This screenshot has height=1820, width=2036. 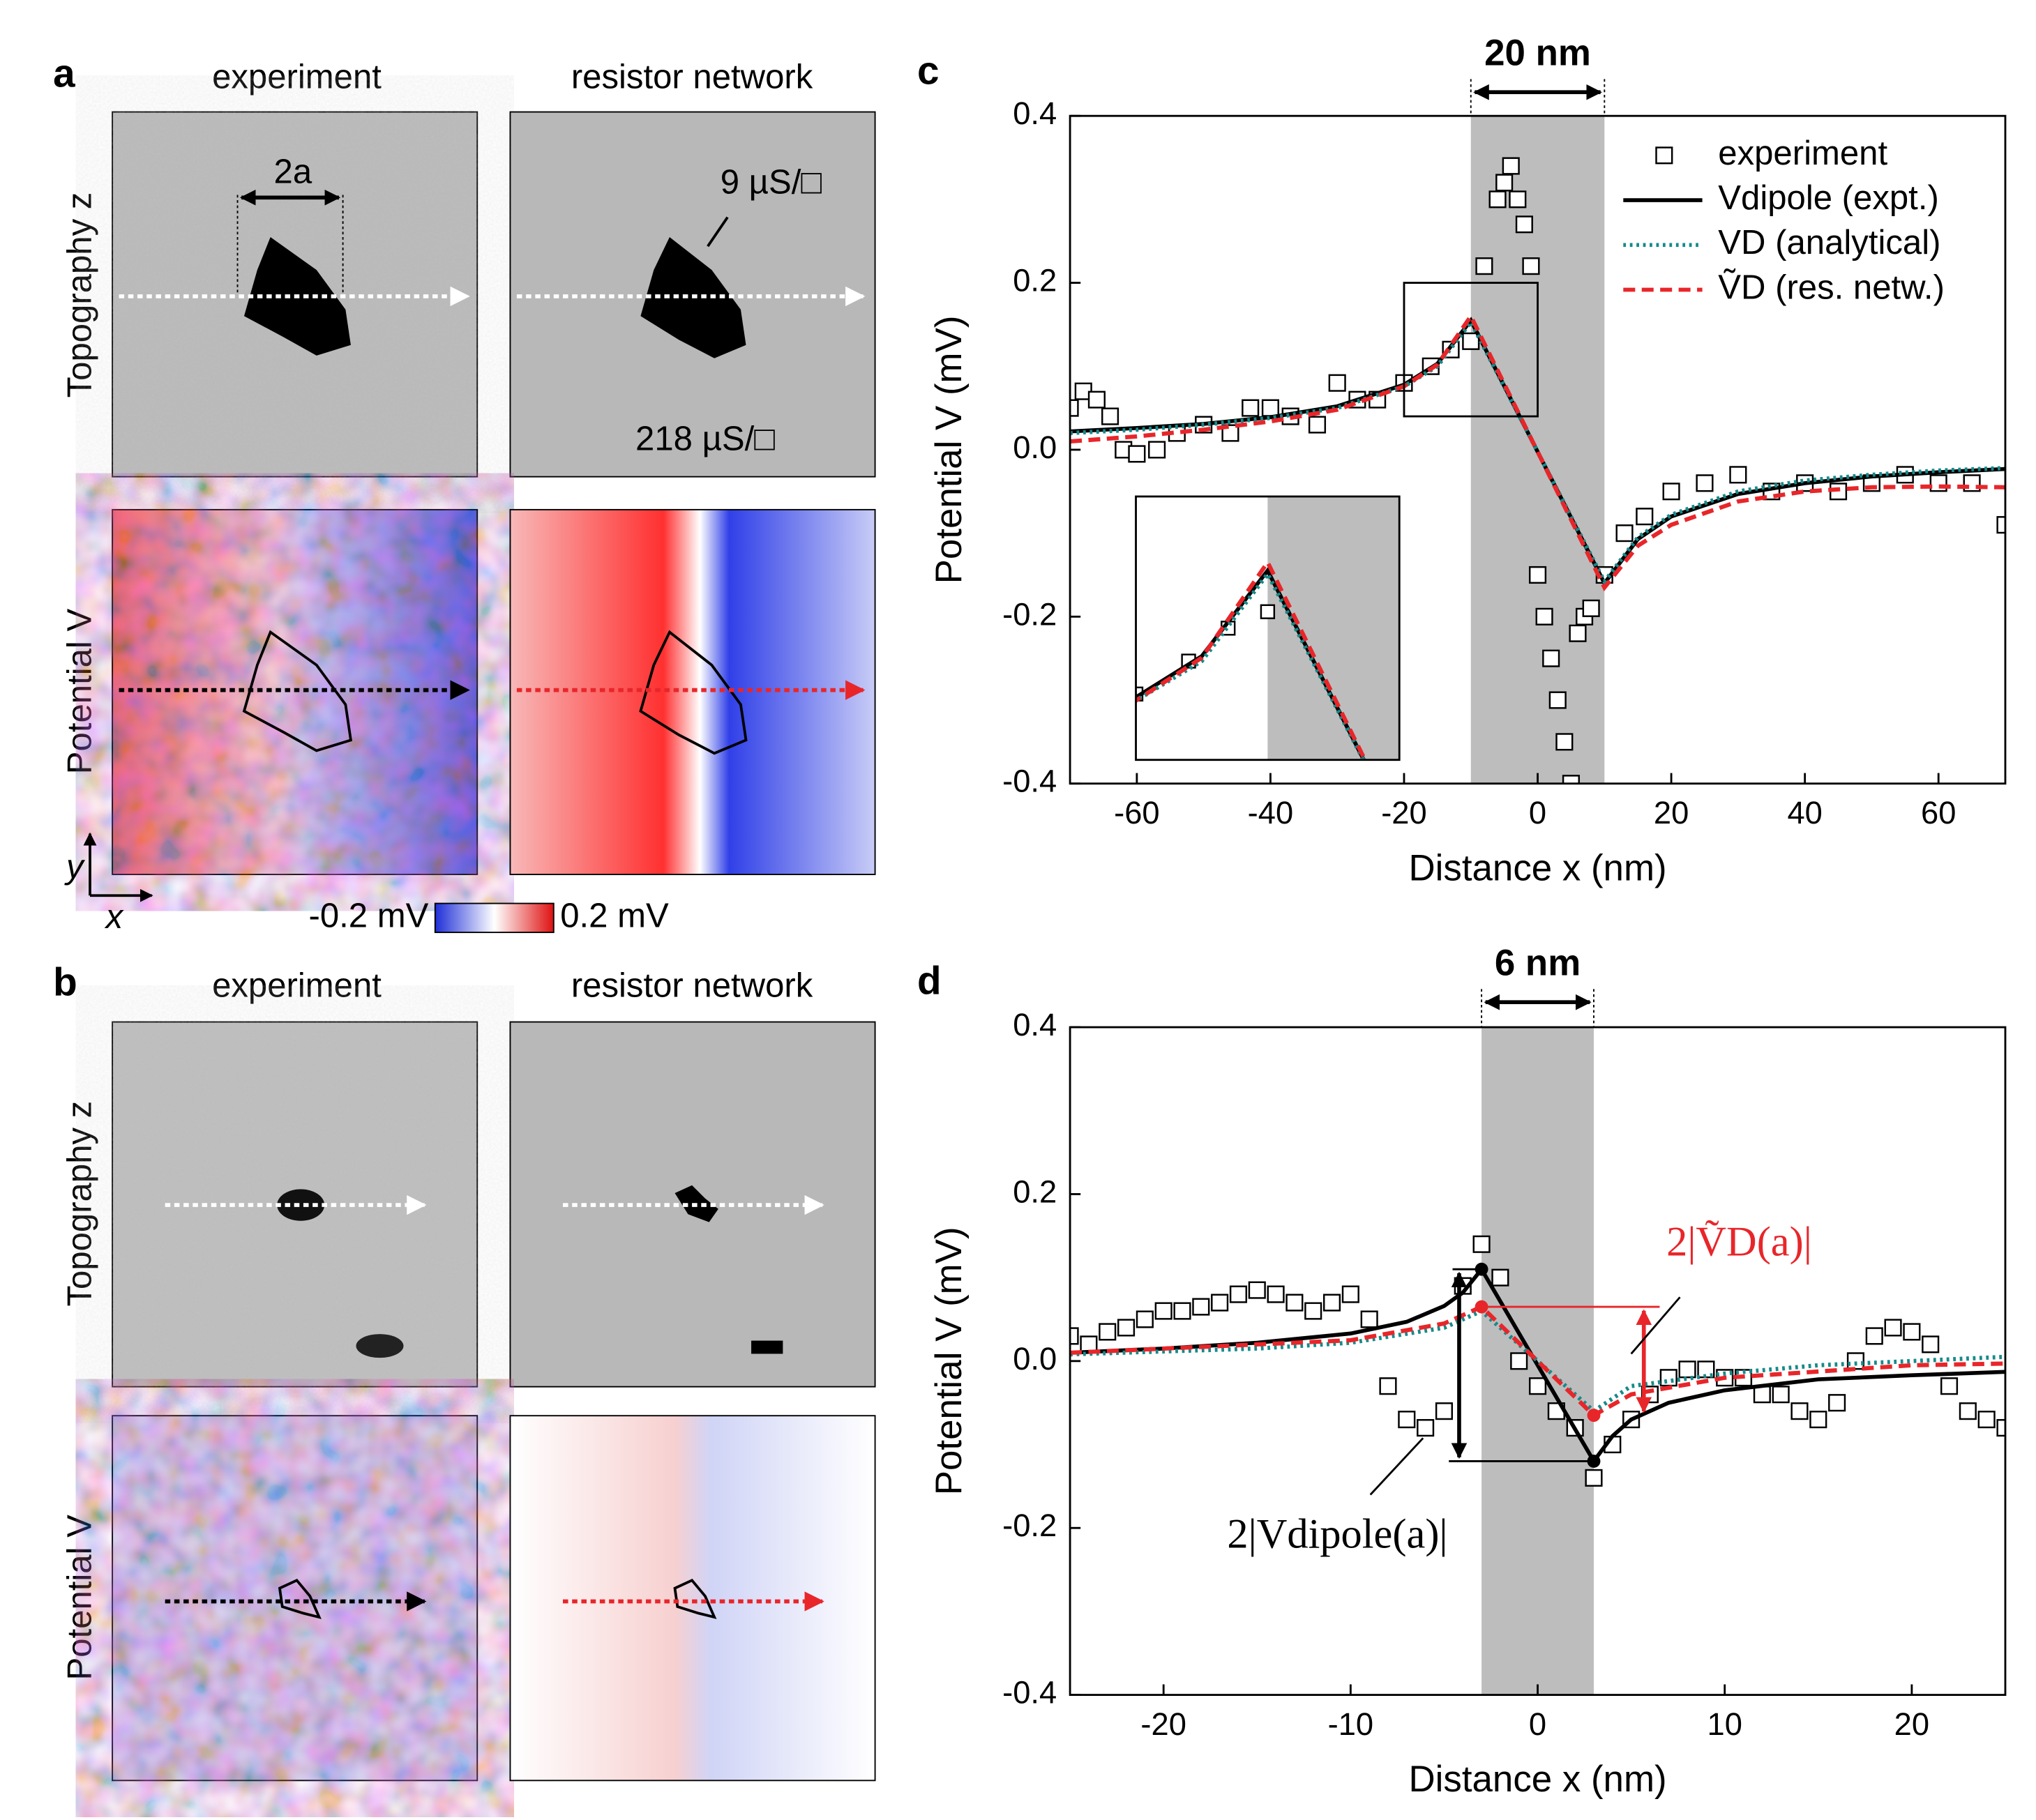 What do you see at coordinates (1337, 1534) in the screenshot?
I see `annotation: 2|Vdipole(a)|` at bounding box center [1337, 1534].